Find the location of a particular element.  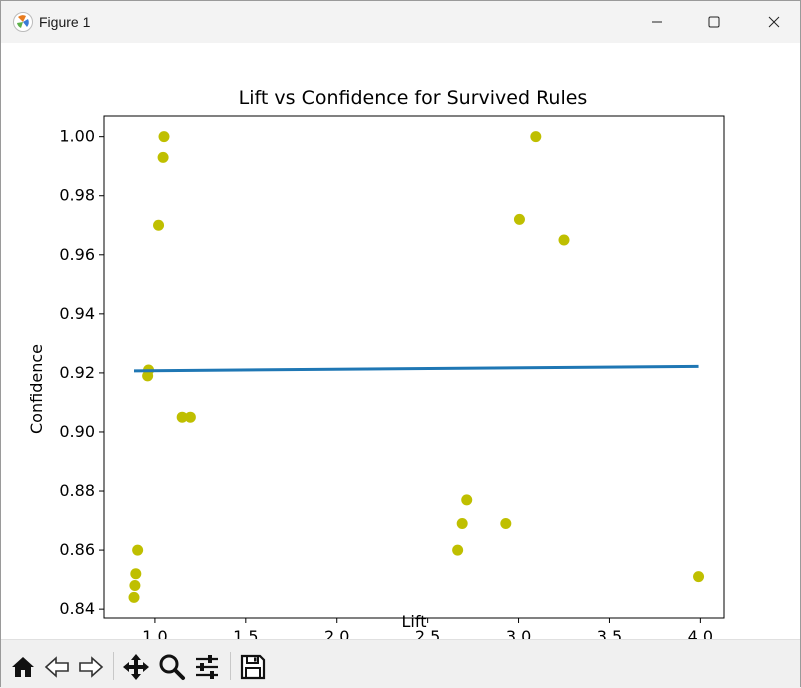

window-title: Figure 1 is located at coordinates (65, 22).